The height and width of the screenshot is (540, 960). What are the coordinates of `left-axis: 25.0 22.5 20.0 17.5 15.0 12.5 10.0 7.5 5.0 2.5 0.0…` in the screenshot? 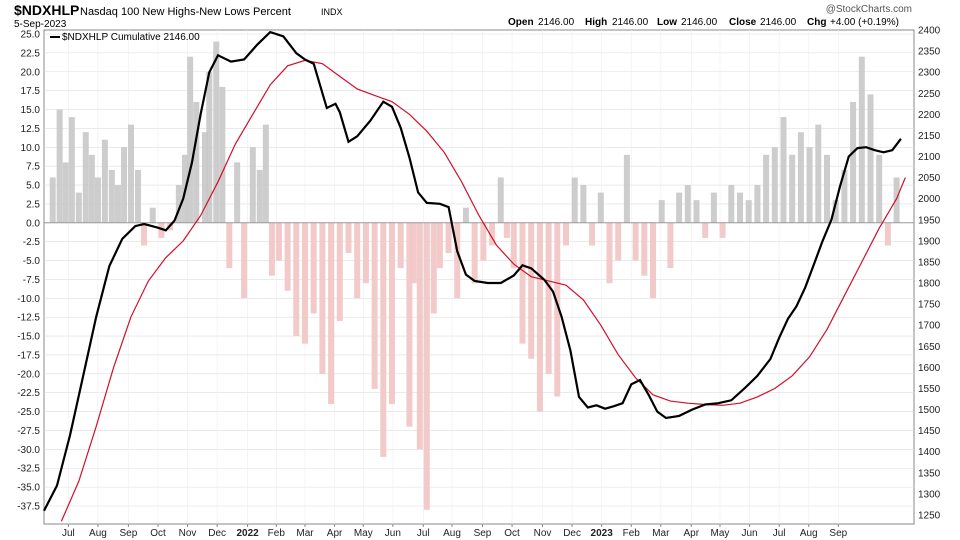 It's located at (28, 271).